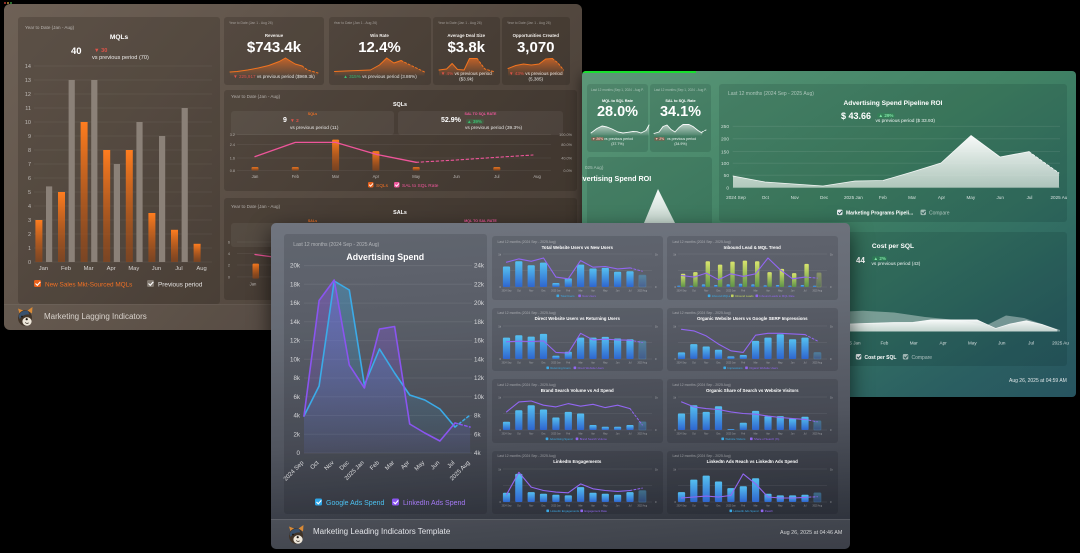 This screenshot has width=1080, height=553. I want to click on svg-text: 11, so click(28, 109).